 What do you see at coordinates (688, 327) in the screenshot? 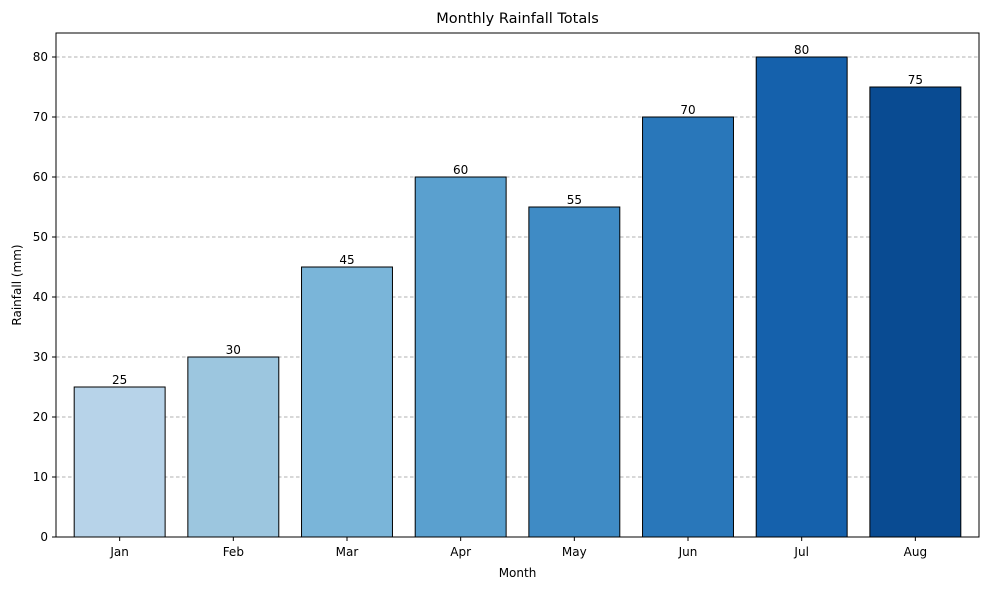
I see `bar-jun` at bounding box center [688, 327].